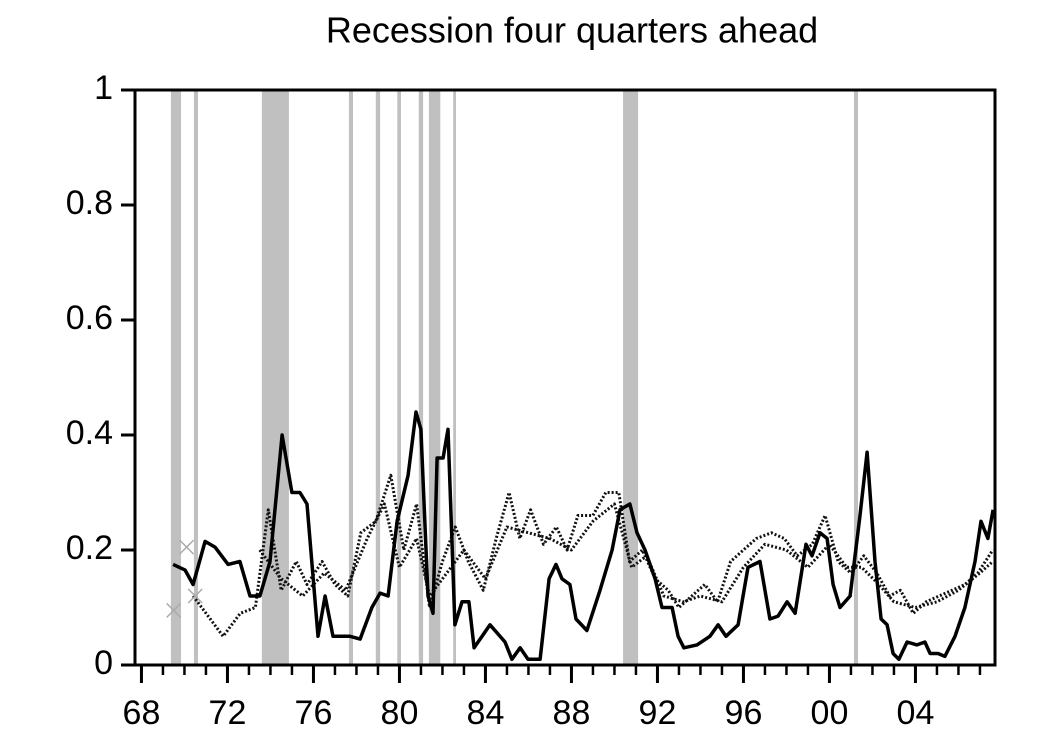 This screenshot has width=1050, height=742. What do you see at coordinates (658, 713) in the screenshot?
I see `x-tick-label: 92` at bounding box center [658, 713].